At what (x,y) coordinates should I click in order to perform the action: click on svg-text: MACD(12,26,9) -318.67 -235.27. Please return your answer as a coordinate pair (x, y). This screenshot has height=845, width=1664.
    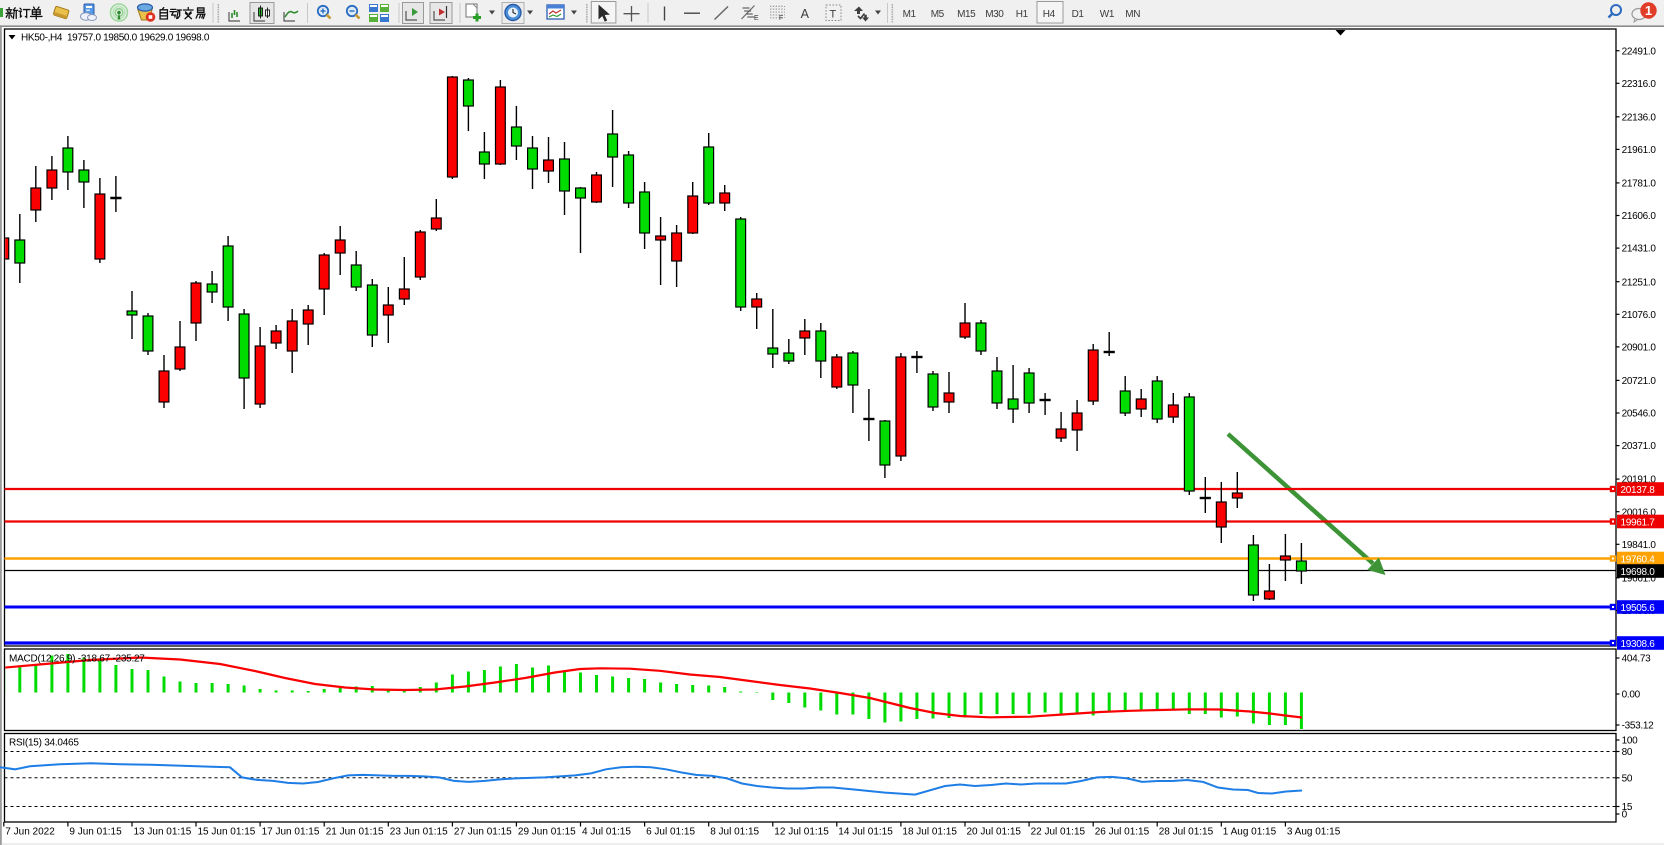
    Looking at the image, I should click on (77, 659).